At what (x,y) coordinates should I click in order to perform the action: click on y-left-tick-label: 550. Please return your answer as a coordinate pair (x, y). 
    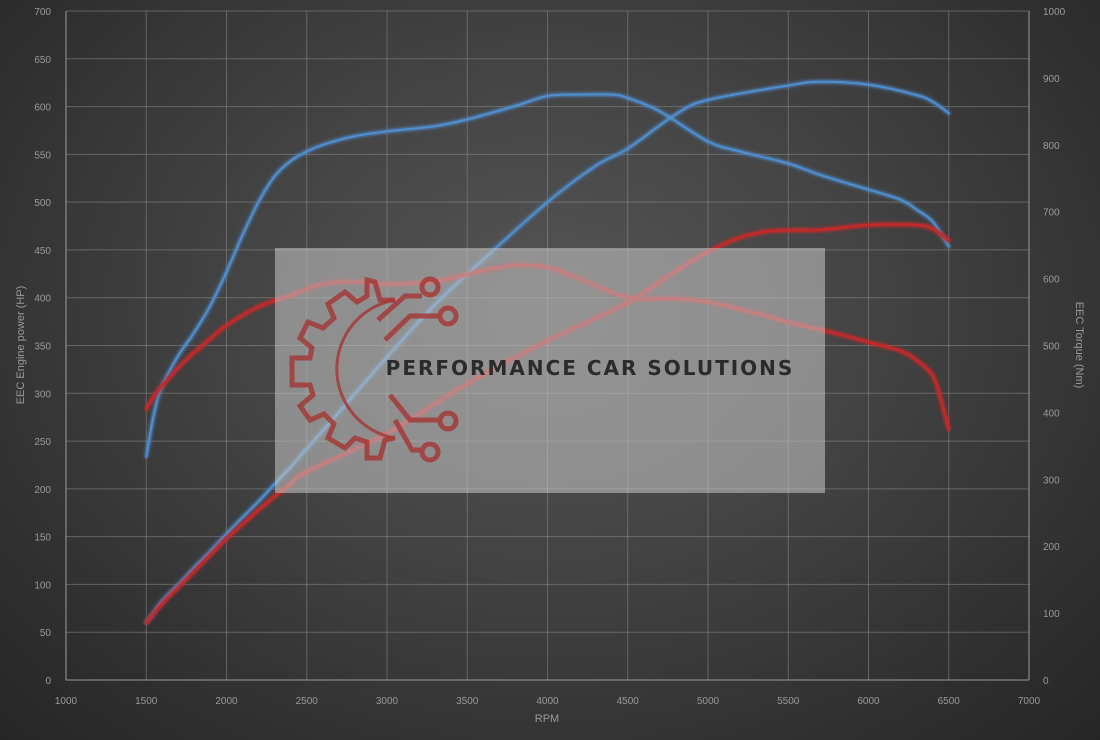
    Looking at the image, I should click on (42, 155).